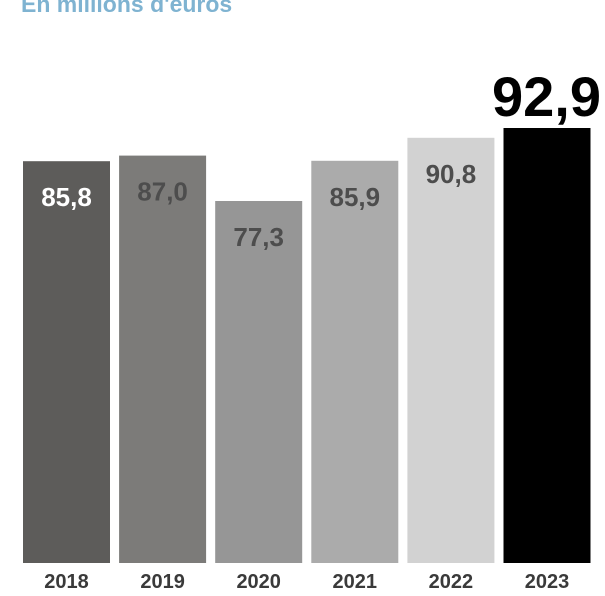 This screenshot has height=596, width=605. What do you see at coordinates (547, 582) in the screenshot?
I see `x-tick-2023: 2023` at bounding box center [547, 582].